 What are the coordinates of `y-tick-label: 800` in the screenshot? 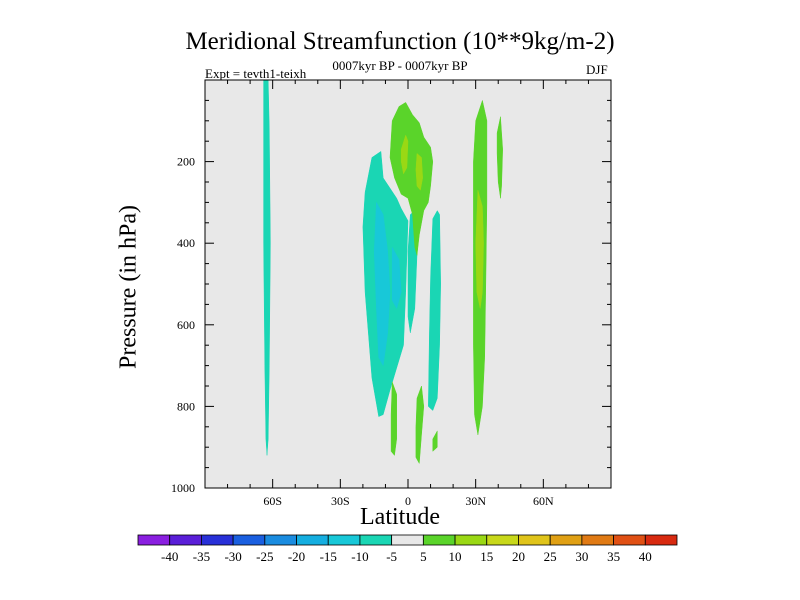 It's located at (186, 406).